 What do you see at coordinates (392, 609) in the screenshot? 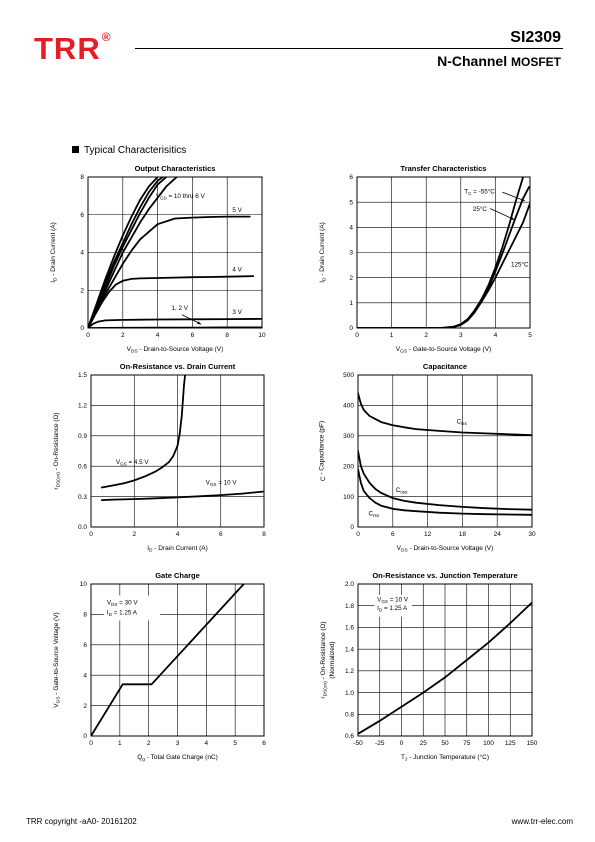
I see `series-annotation: ID = 1.25 A` at bounding box center [392, 609].